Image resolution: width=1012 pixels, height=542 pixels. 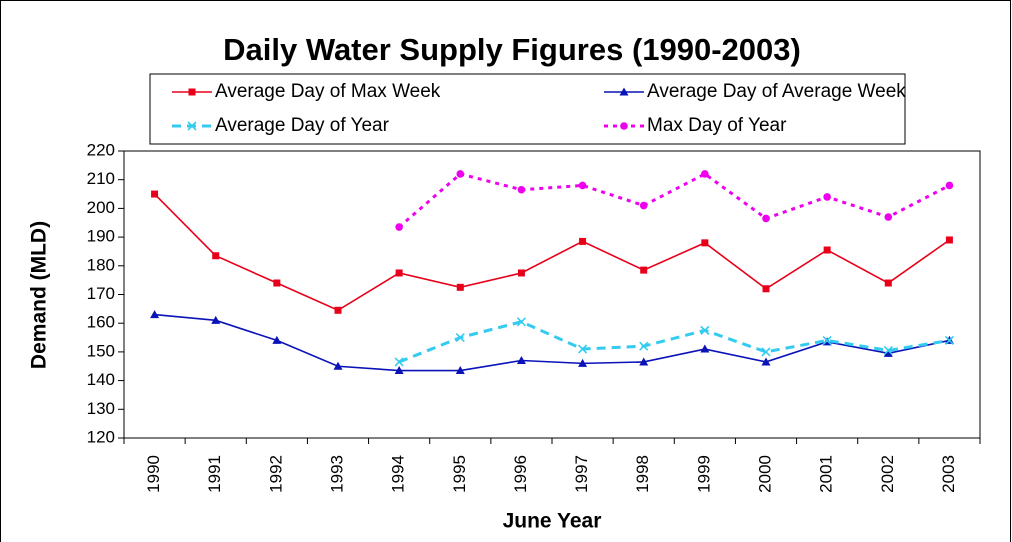 I want to click on x-tick-label: 1996, so click(x=520, y=474).